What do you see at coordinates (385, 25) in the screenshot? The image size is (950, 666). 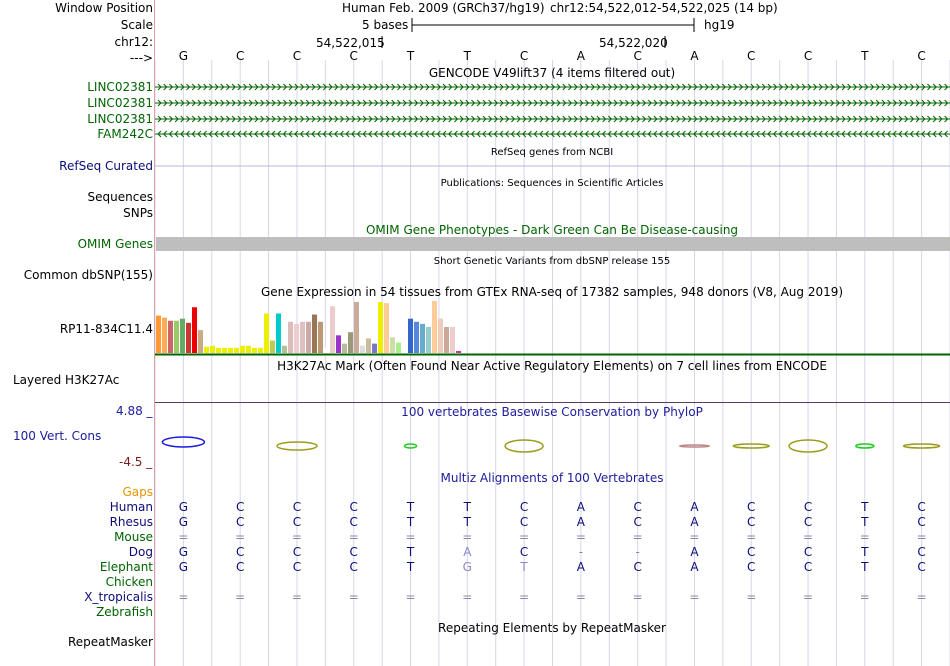 I see `scale-text: 5 bases` at bounding box center [385, 25].